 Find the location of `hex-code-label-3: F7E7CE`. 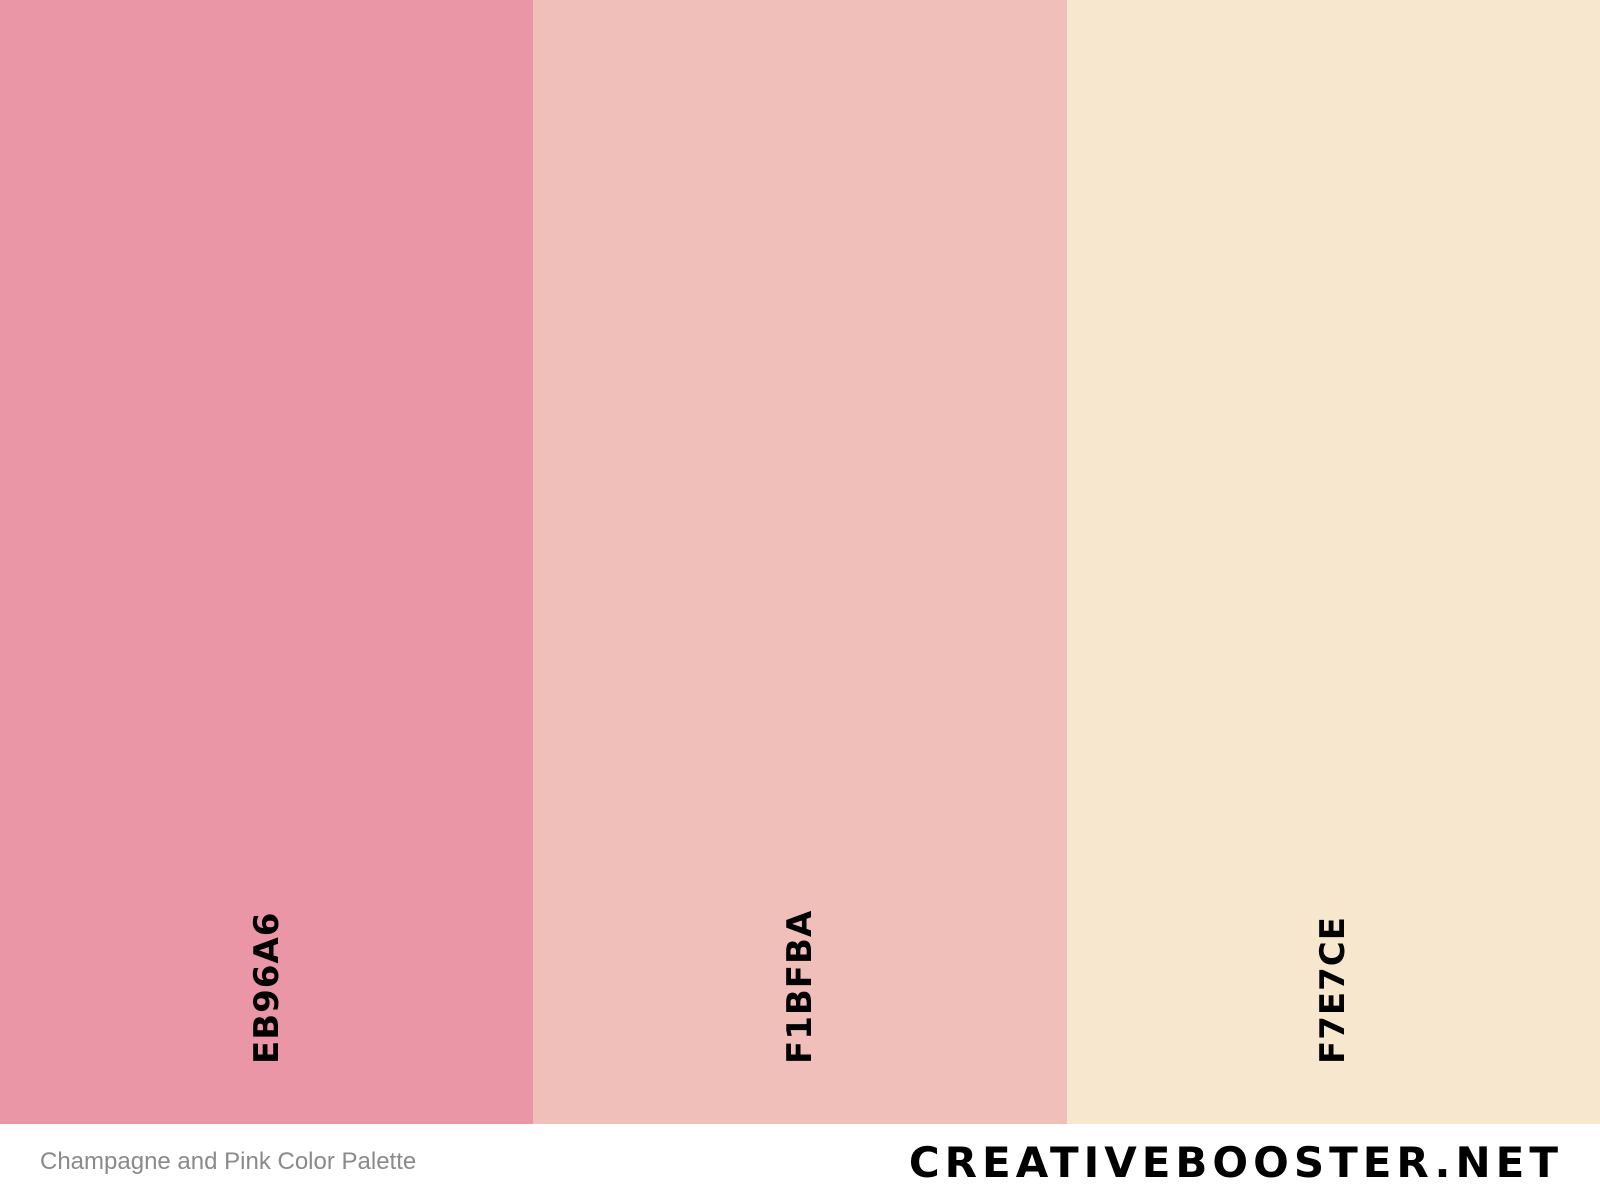

hex-code-label-3: F7E7CE is located at coordinates (1333, 990).